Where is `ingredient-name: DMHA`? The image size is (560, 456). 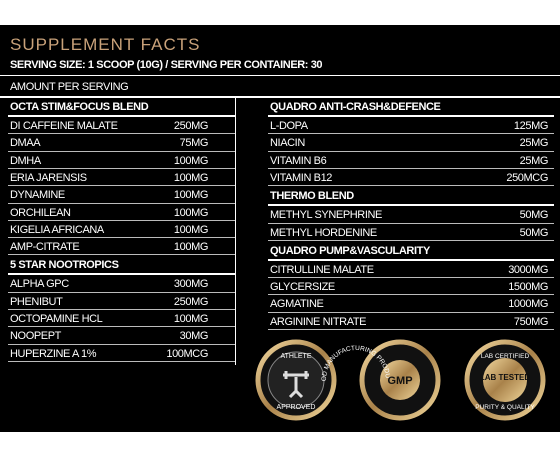 ingredient-name: DMHA is located at coordinates (25, 160).